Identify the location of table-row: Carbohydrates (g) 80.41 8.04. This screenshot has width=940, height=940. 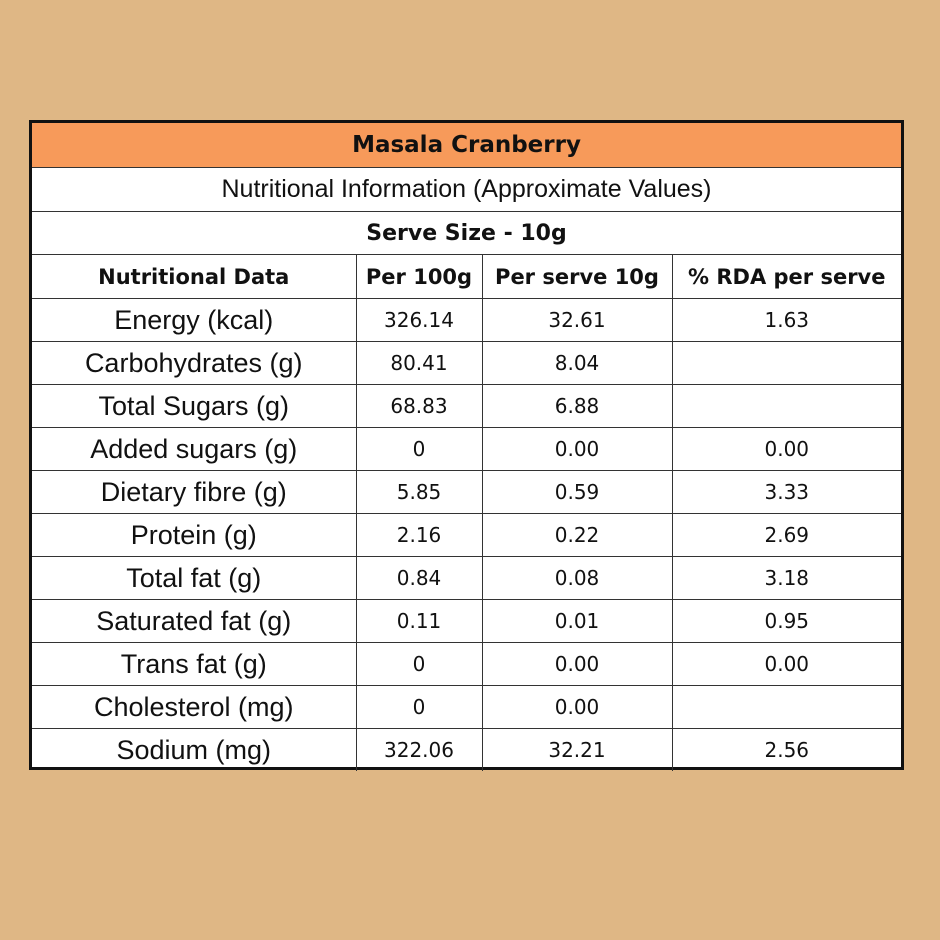
(467, 363).